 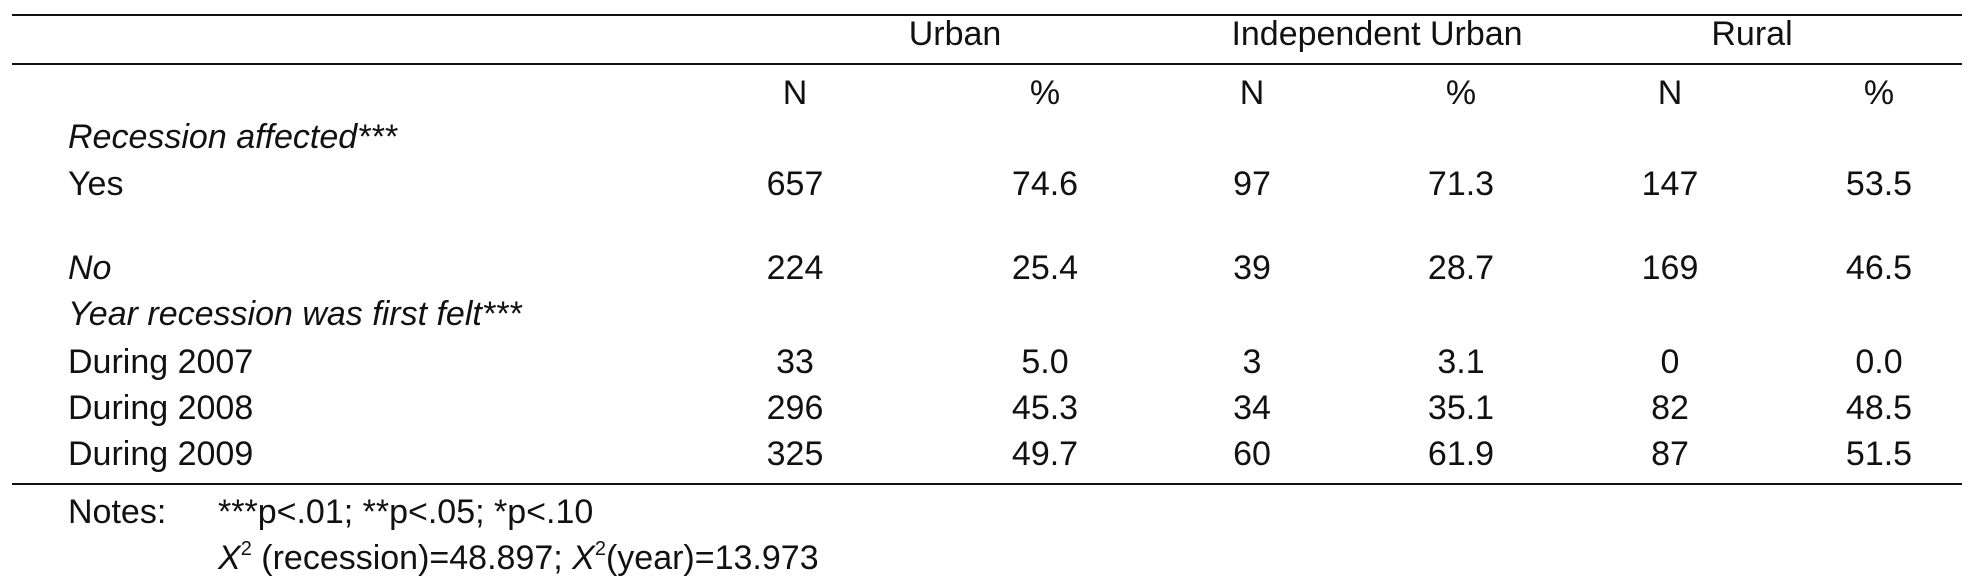 What do you see at coordinates (795, 93) in the screenshot?
I see `subheader-urban-n: N` at bounding box center [795, 93].